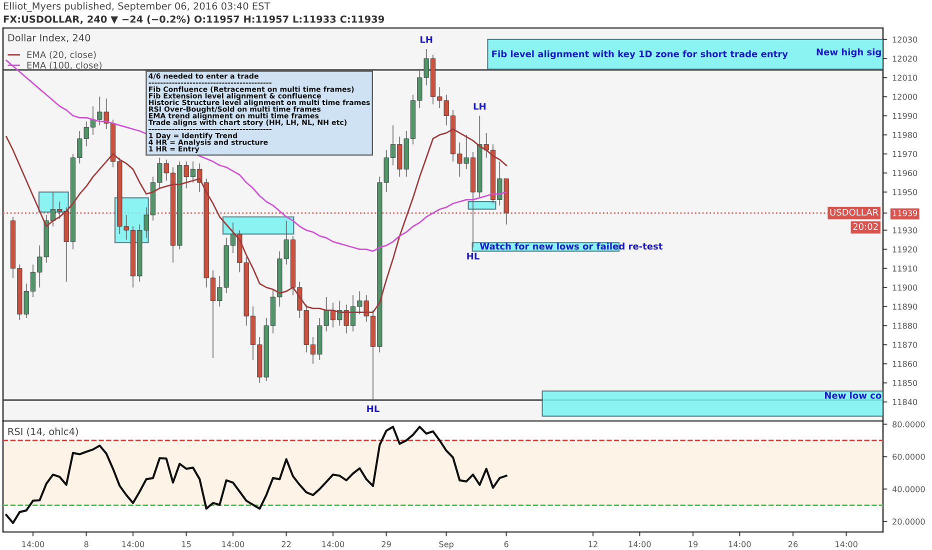  Describe the element at coordinates (905, 59) in the screenshot. I see `y-tick-label: 12020` at that location.